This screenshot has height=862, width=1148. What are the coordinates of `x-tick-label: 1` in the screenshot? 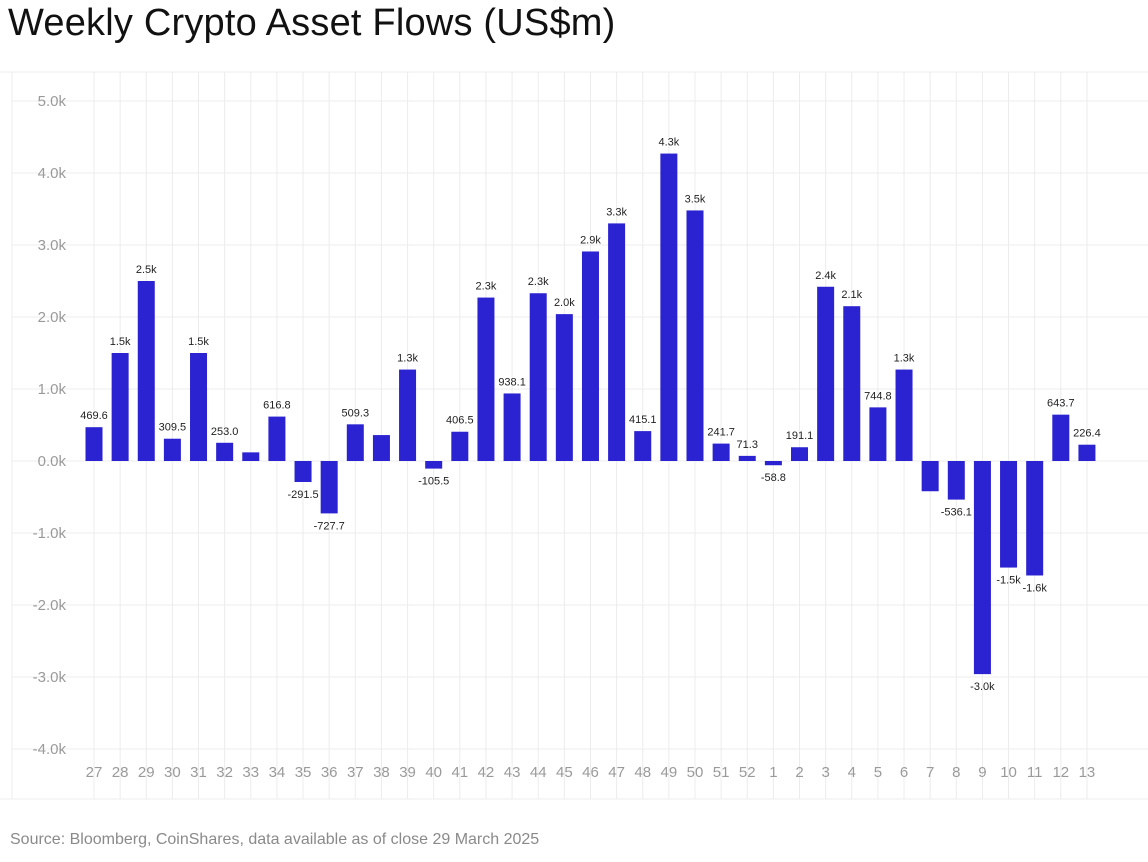 It's located at (773, 772).